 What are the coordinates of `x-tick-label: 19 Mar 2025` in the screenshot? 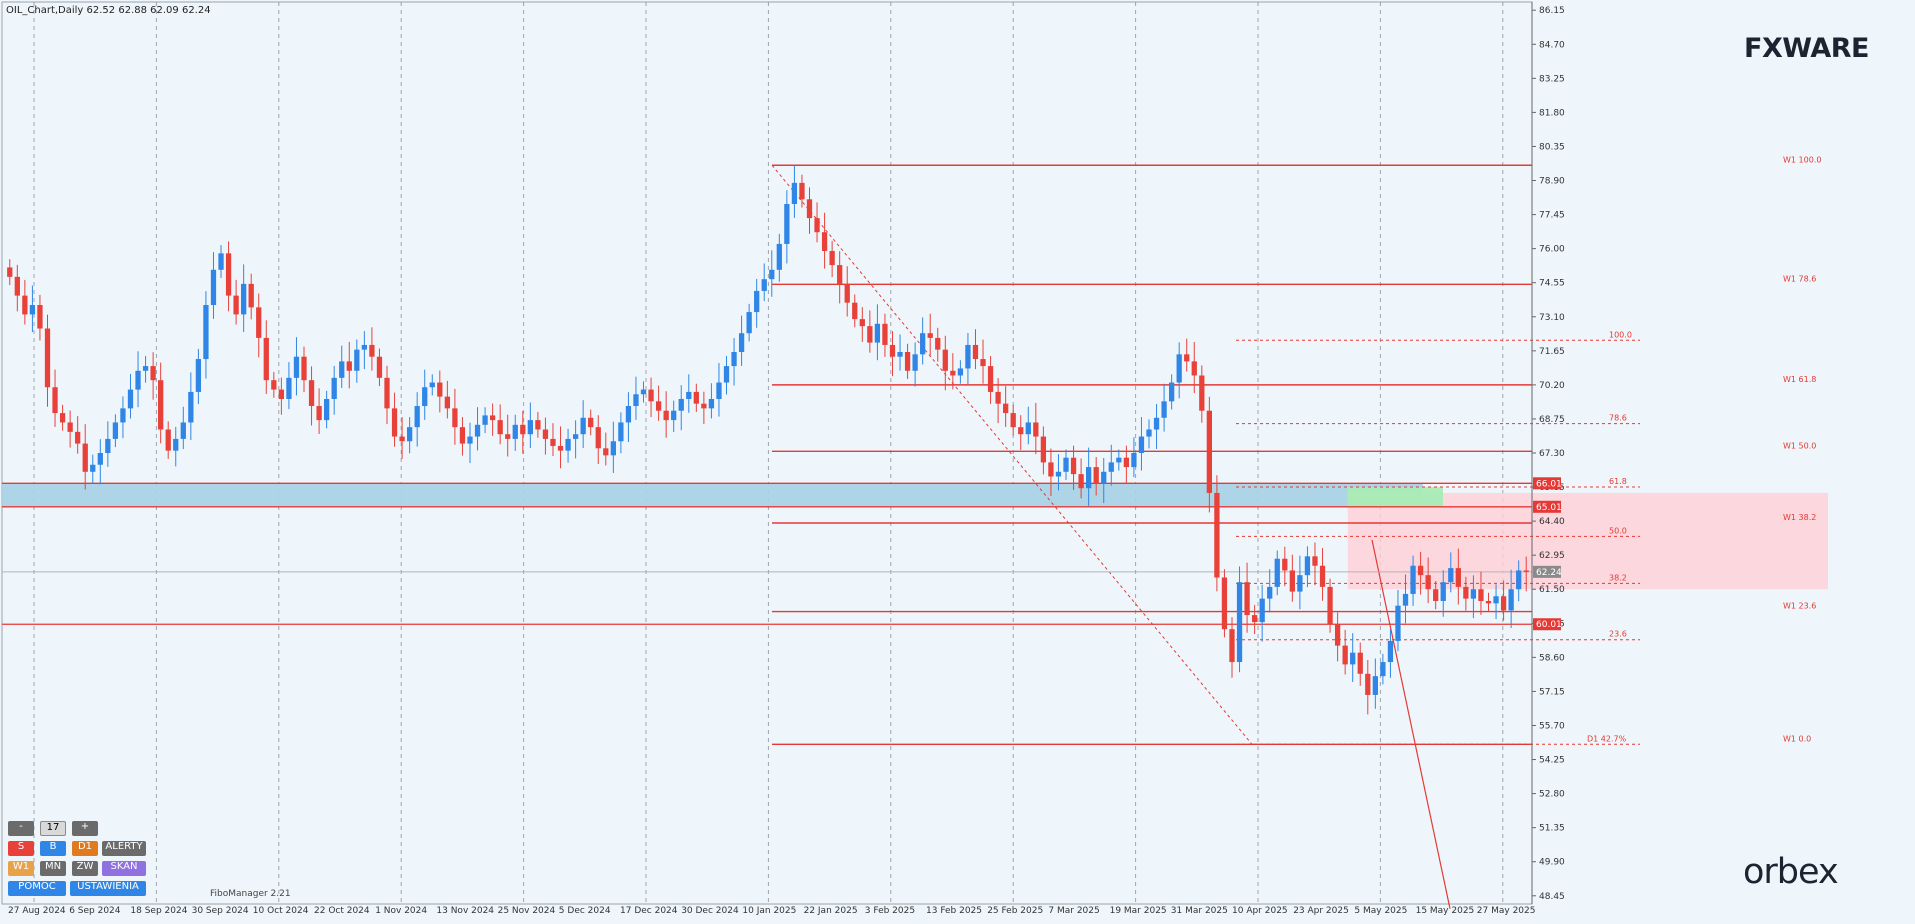 It's located at (1138, 911).